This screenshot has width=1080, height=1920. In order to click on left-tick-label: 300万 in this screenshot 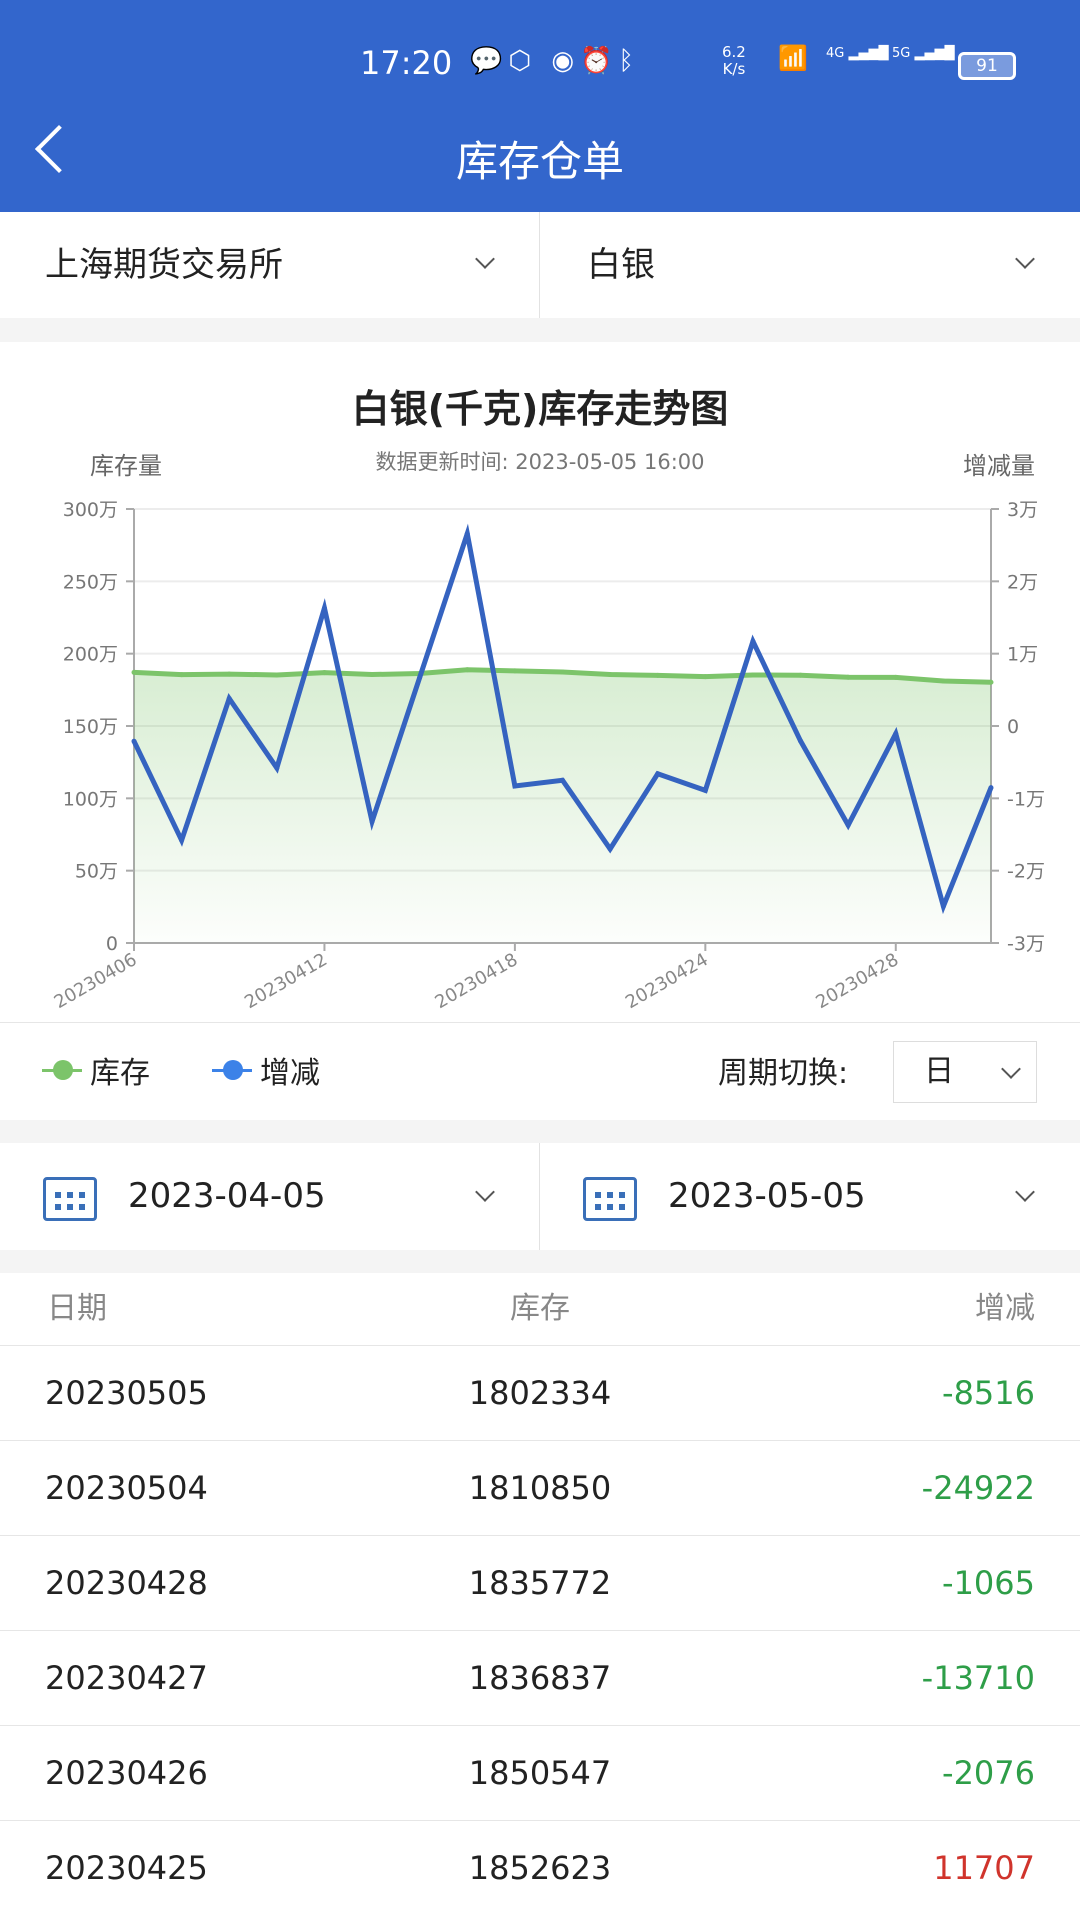, I will do `click(90, 510)`.